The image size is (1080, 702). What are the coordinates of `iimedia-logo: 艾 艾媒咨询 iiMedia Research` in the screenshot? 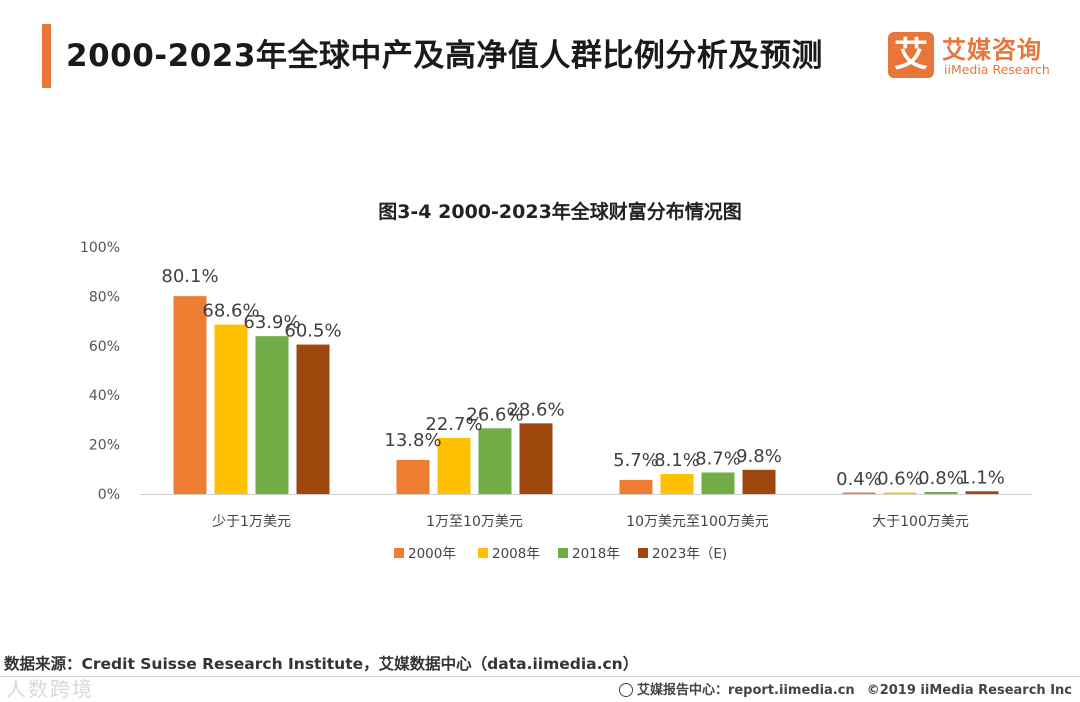 It's located at (973, 56).